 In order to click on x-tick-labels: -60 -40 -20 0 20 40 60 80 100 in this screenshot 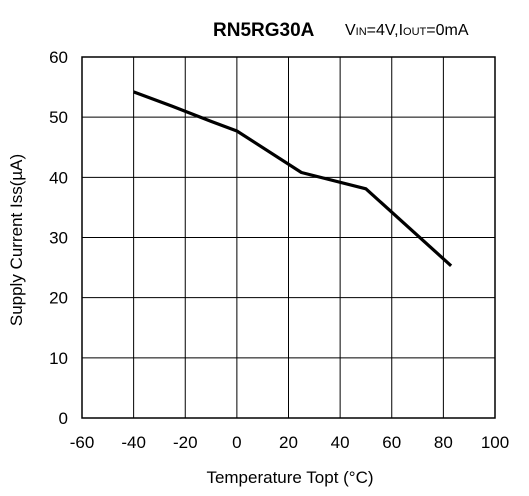, I will do `click(289, 442)`.